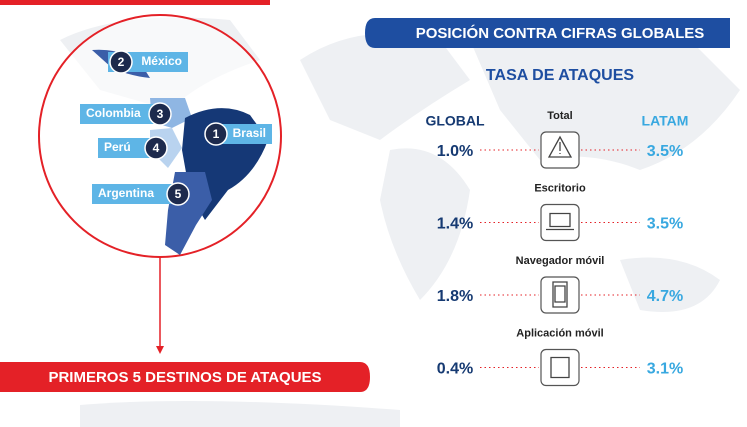 The width and height of the screenshot is (747, 427). I want to click on country-name: Argentina, so click(126, 193).